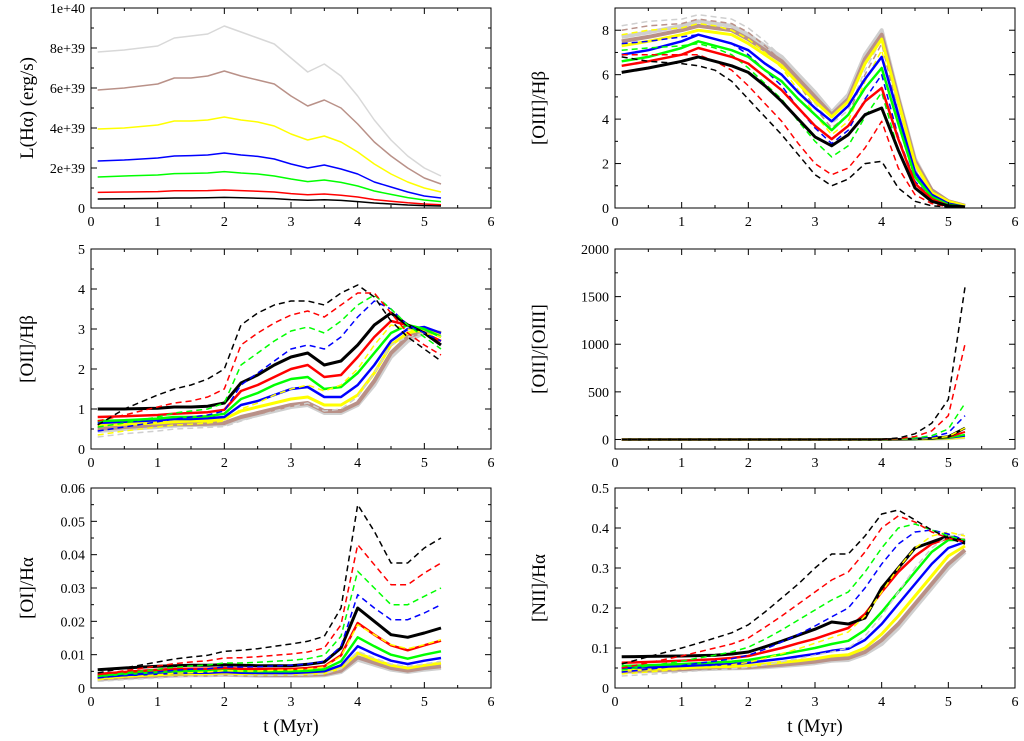  I want to click on y-tick-label: 5, so click(81, 250).